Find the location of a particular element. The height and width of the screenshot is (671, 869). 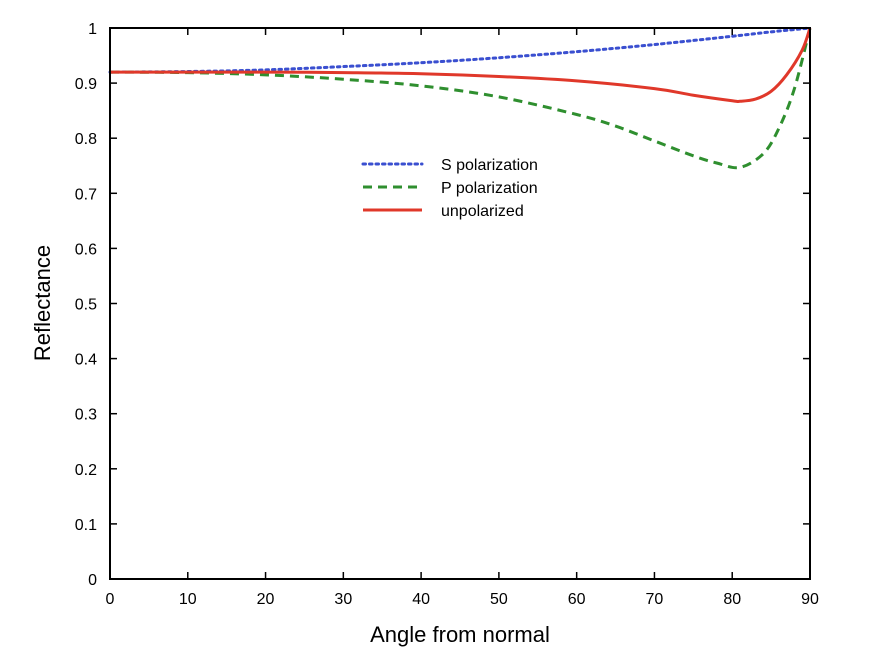

legend-label-1: P polarization is located at coordinates (489, 188).